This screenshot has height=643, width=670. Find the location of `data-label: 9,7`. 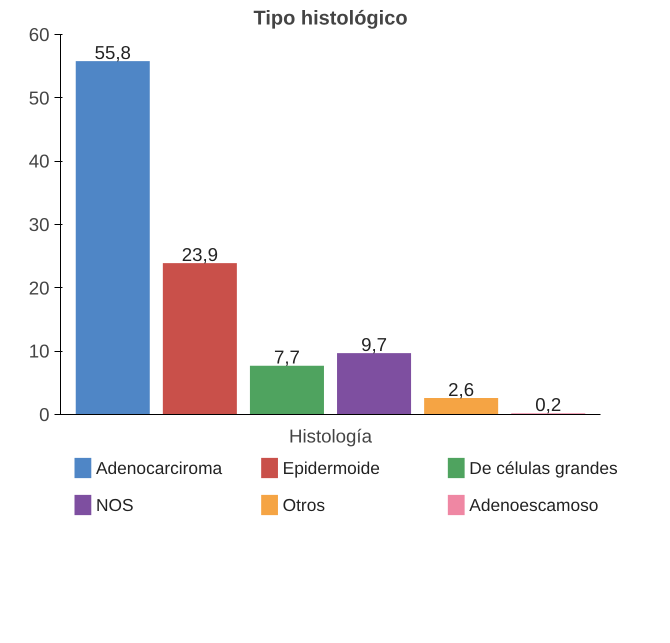

data-label: 9,7 is located at coordinates (374, 345).